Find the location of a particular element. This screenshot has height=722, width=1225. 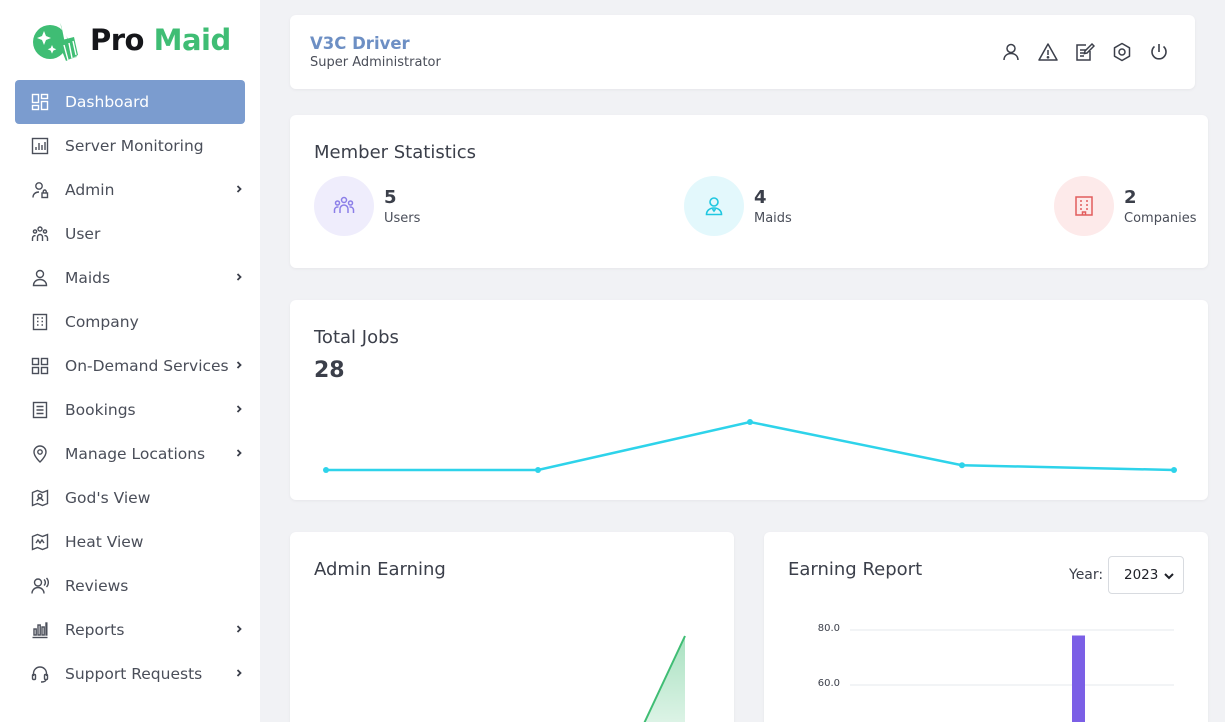

sidebar-item-dashboard: Dashboard is located at coordinates (130, 102).